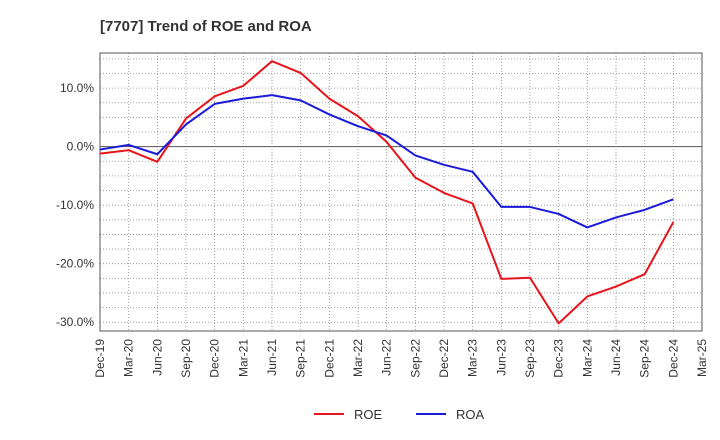 This screenshot has height=440, width=720. What do you see at coordinates (587, 358) in the screenshot?
I see `x-tick-label: Mar-24` at bounding box center [587, 358].